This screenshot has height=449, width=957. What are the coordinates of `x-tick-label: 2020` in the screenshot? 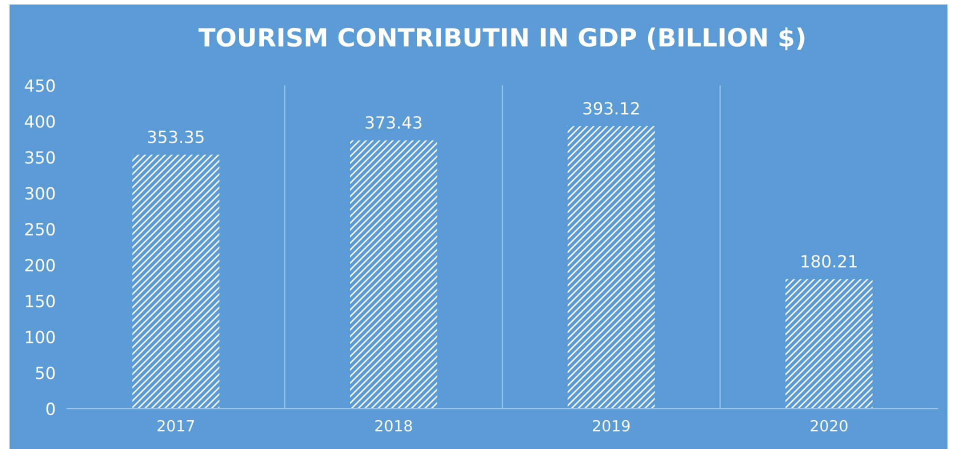 It's located at (829, 426).